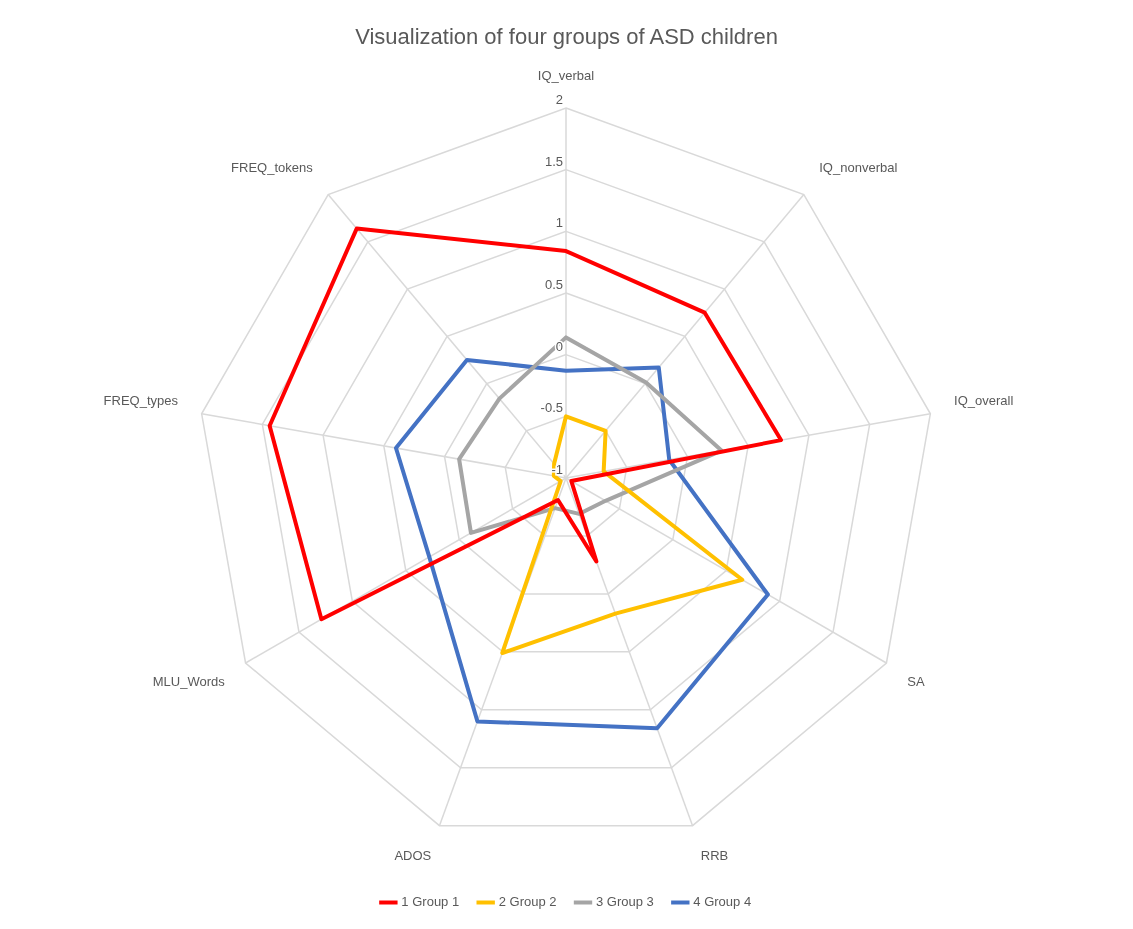  What do you see at coordinates (722, 902) in the screenshot?
I see `legend-label: 4 Group 4` at bounding box center [722, 902].